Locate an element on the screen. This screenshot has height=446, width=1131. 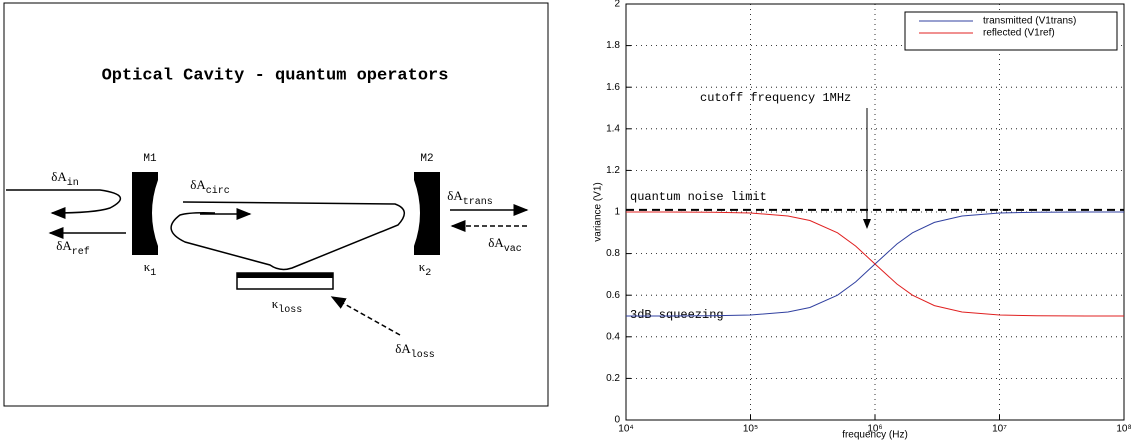
loss-mirror-coating is located at coordinates (285, 275).